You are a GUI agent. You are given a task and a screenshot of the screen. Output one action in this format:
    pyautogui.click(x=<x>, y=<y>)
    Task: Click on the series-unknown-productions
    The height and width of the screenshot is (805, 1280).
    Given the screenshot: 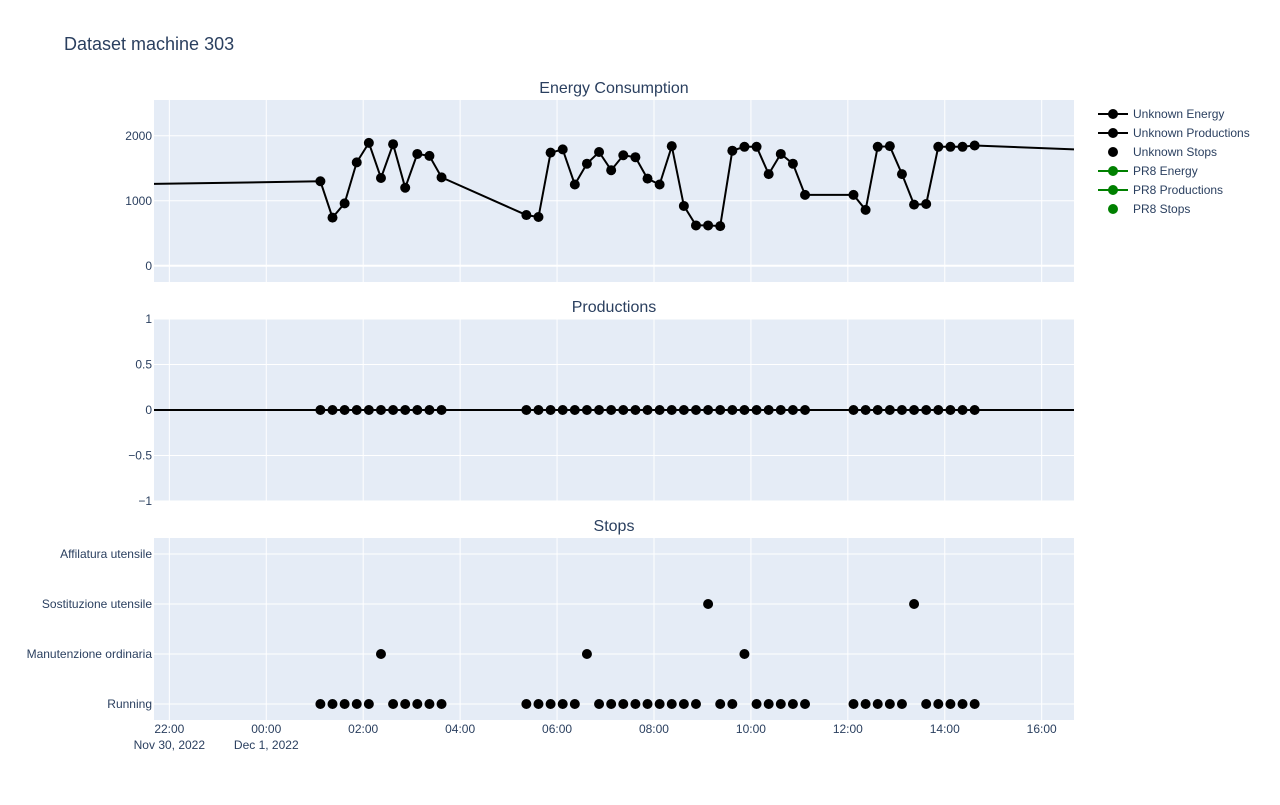 What is the action you would take?
    pyautogui.click(x=614, y=410)
    